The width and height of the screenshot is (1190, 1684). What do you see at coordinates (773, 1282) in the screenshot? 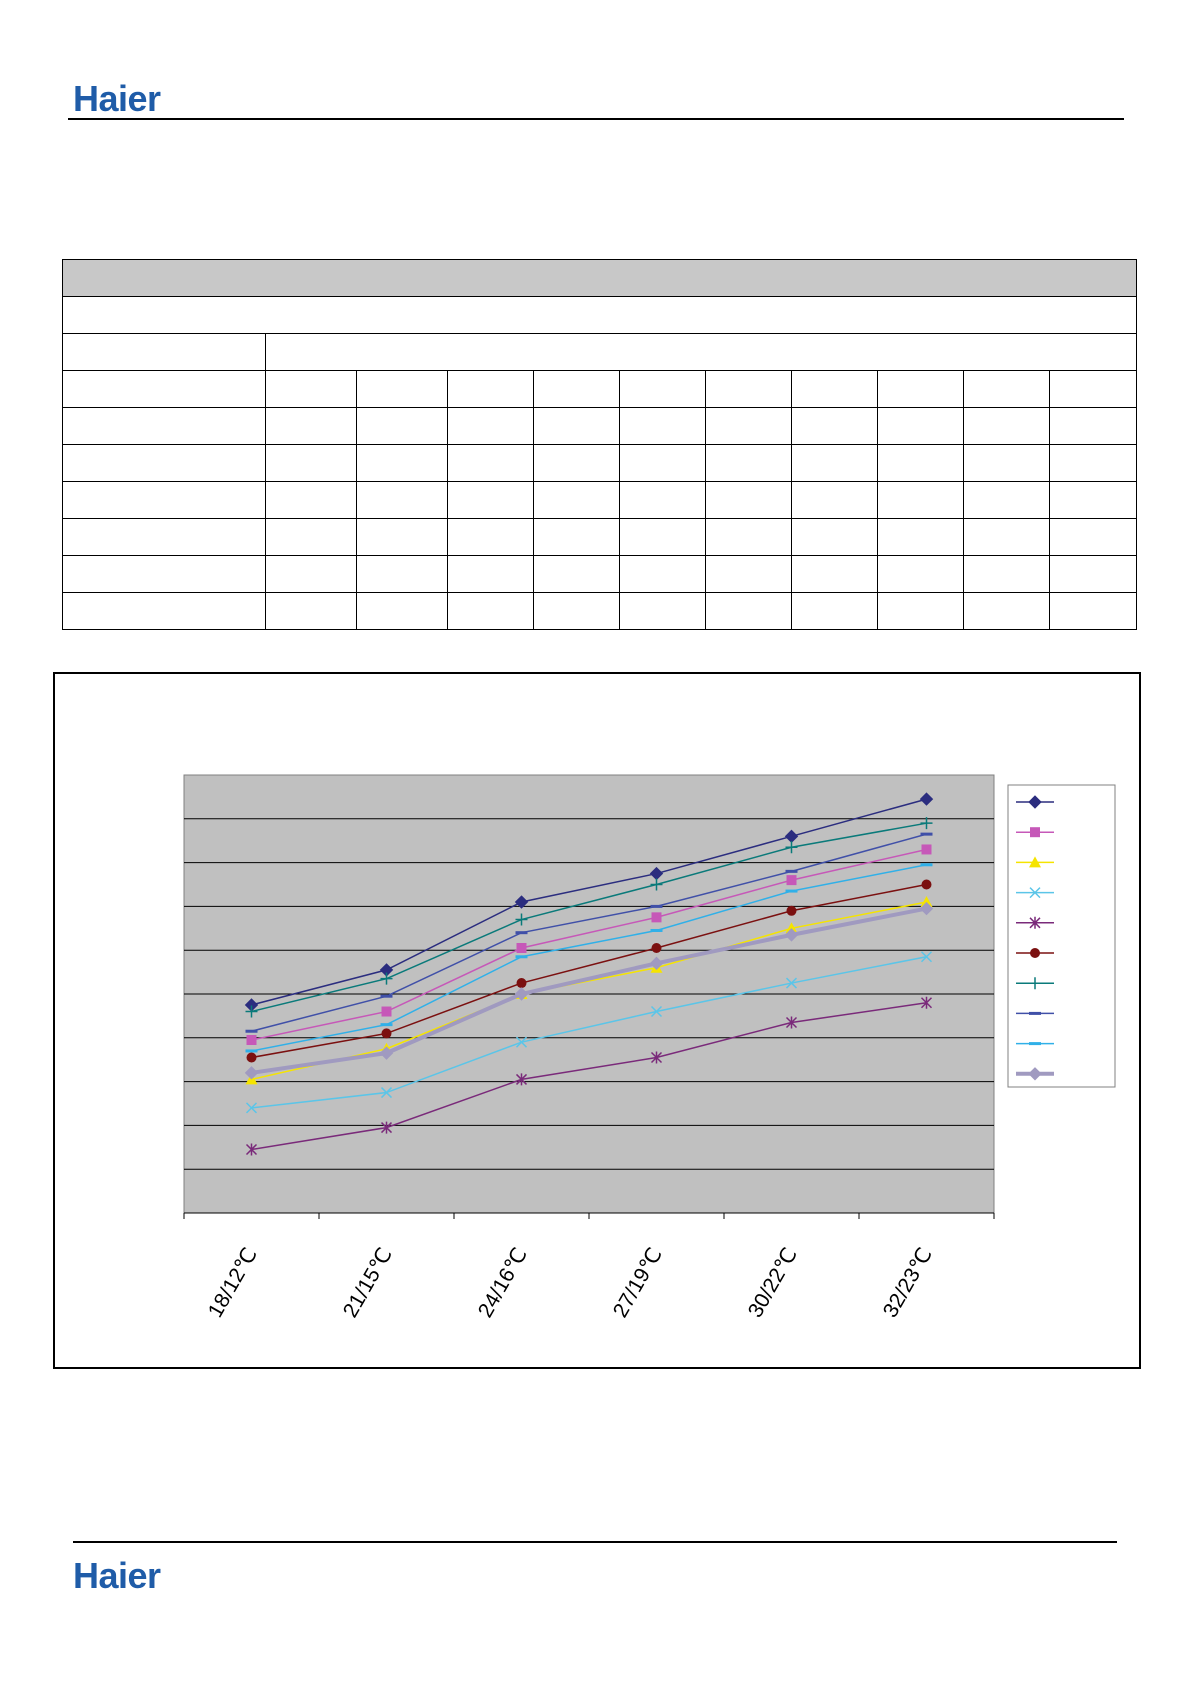
I see `x-tick-label: 30/22℃` at bounding box center [773, 1282].